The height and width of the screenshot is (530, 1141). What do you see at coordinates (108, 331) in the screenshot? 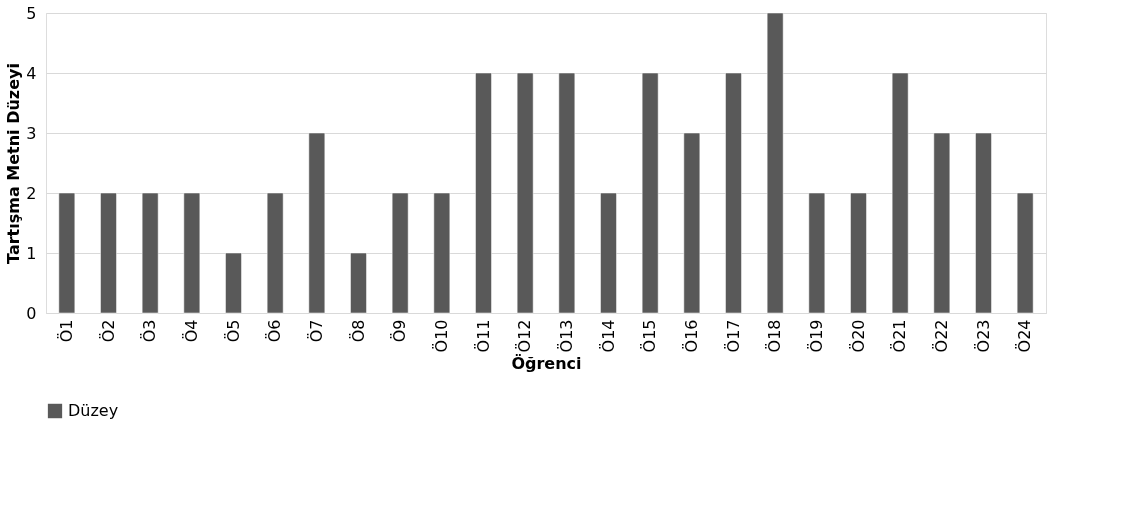
I see `x-tick-label: Ö2` at bounding box center [108, 331].